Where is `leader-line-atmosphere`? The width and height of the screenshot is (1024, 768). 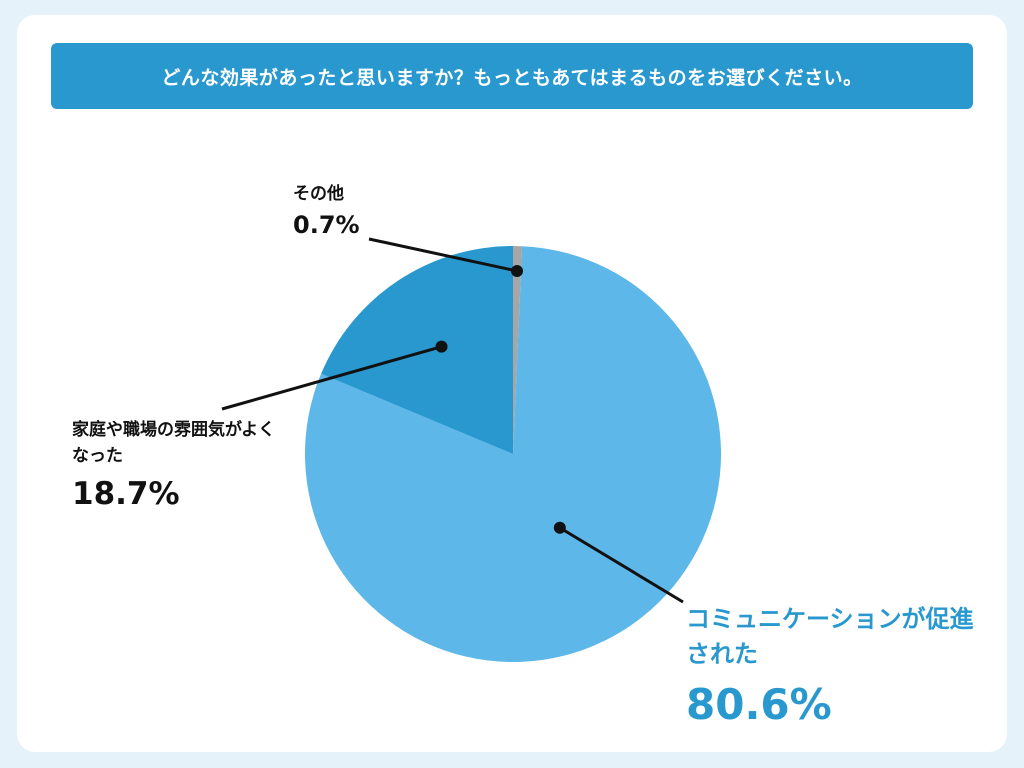 leader-line-atmosphere is located at coordinates (331, 378).